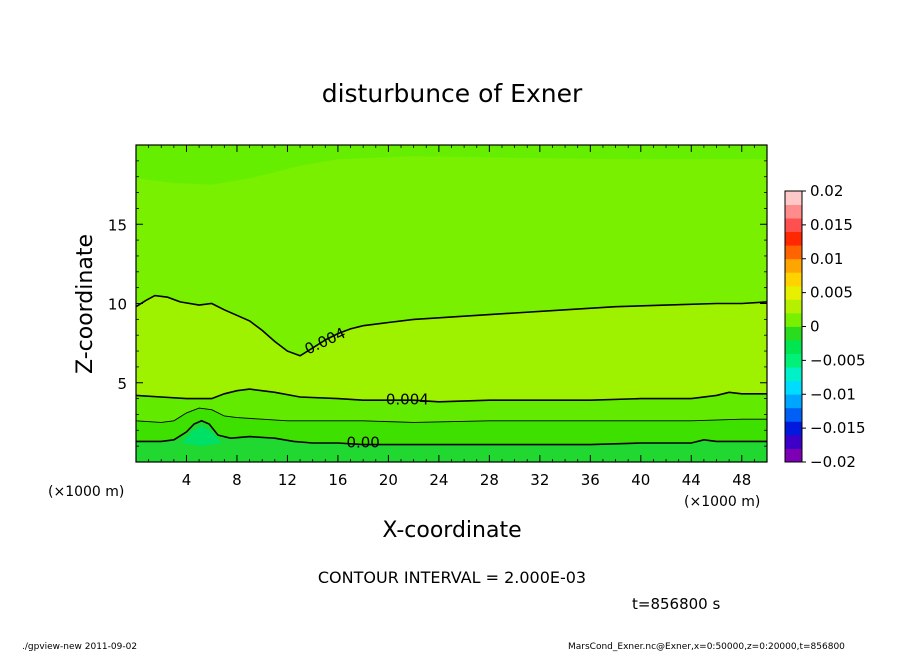 Image resolution: width=904 pixels, height=654 pixels. Describe the element at coordinates (741, 480) in the screenshot. I see `x-tick-label: 48` at that location.